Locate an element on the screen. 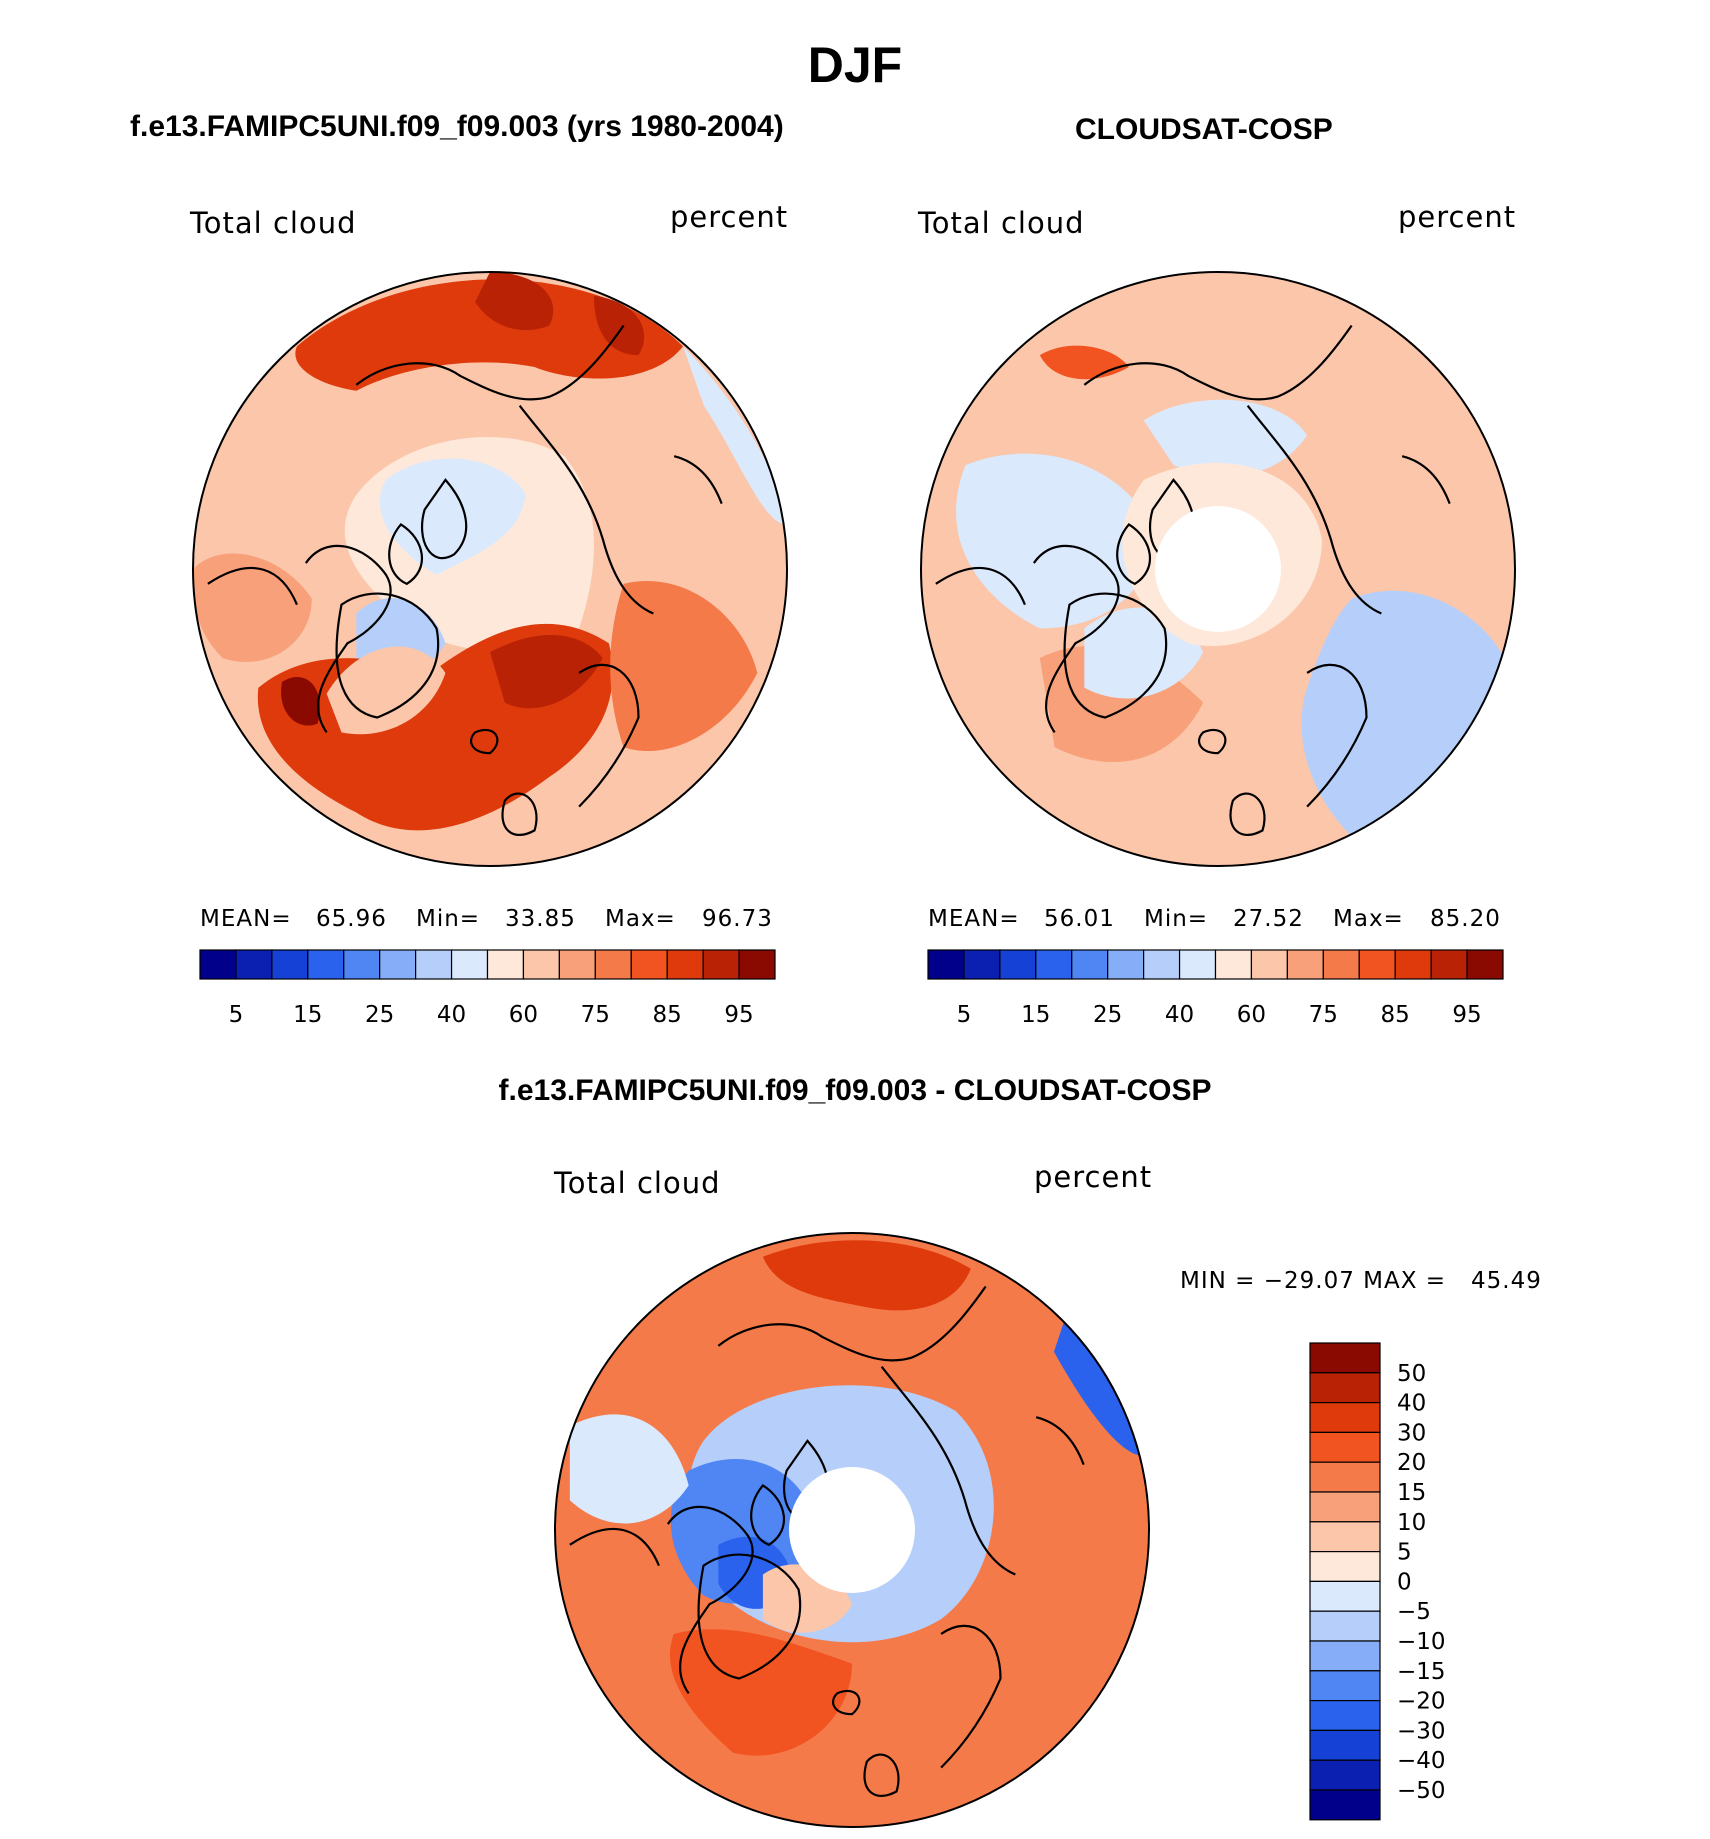 Image resolution: width=1710 pixels, height=1839 pixels. map-region-siberia is located at coordinates (866, 1275).